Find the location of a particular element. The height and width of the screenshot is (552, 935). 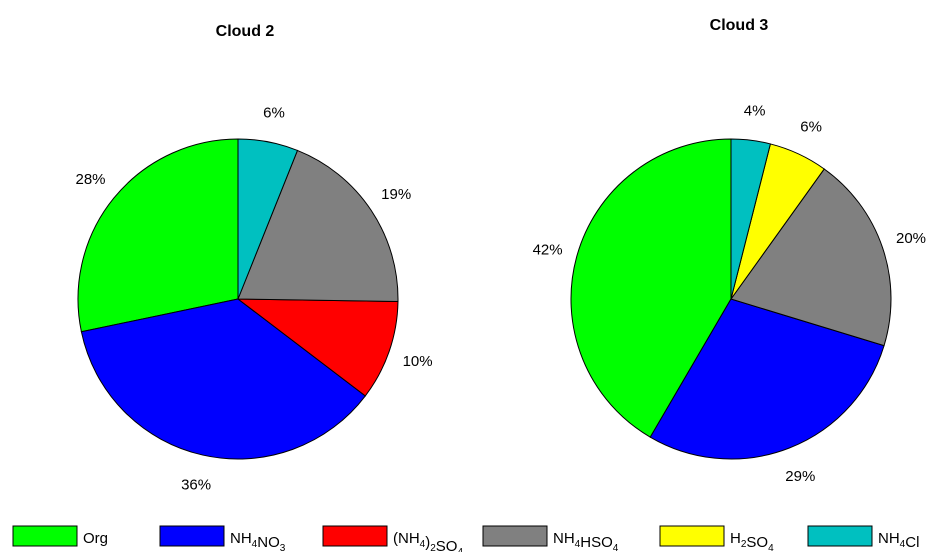

chart-title-cloud-3: Cloud 3 is located at coordinates (739, 25).